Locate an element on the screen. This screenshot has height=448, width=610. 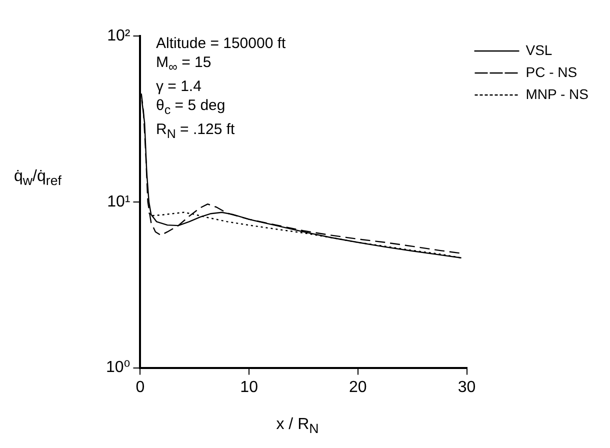
x-tick-label: 20 is located at coordinates (358, 387).